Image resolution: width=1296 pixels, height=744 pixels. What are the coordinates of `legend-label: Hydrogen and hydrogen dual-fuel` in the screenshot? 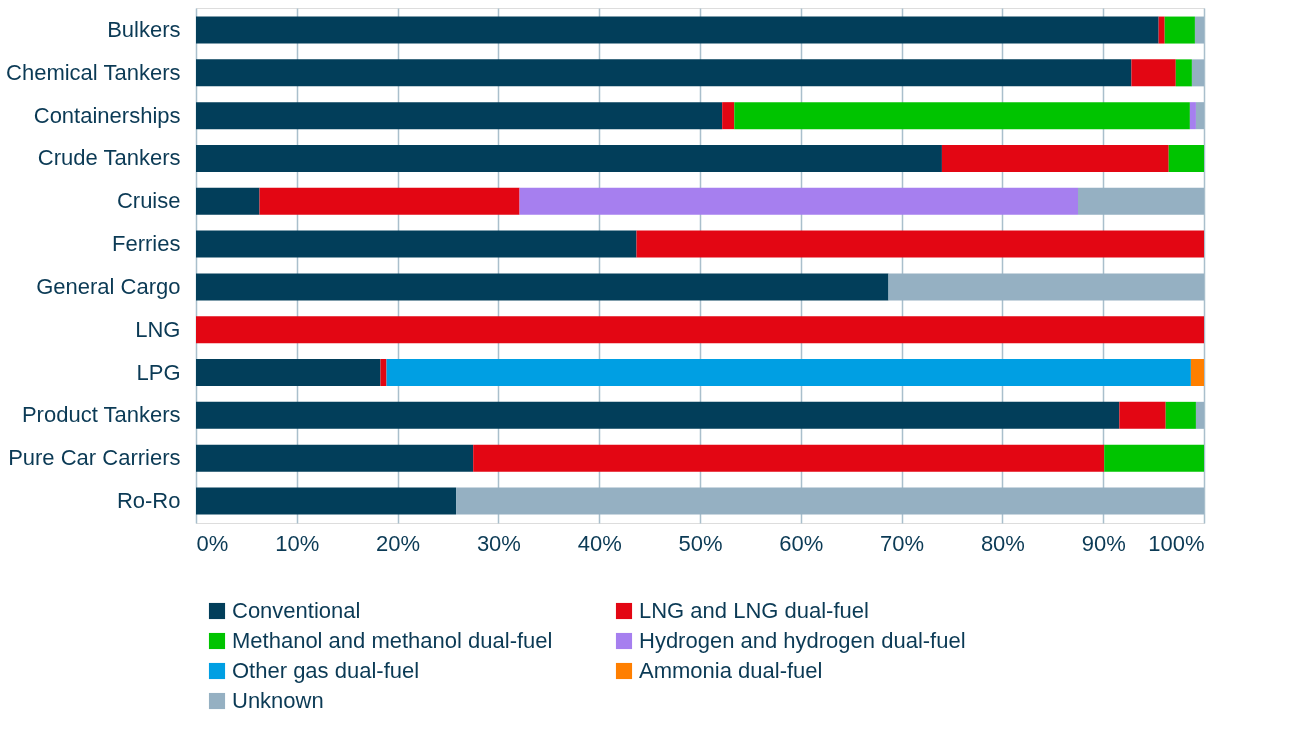 It's located at (802, 640).